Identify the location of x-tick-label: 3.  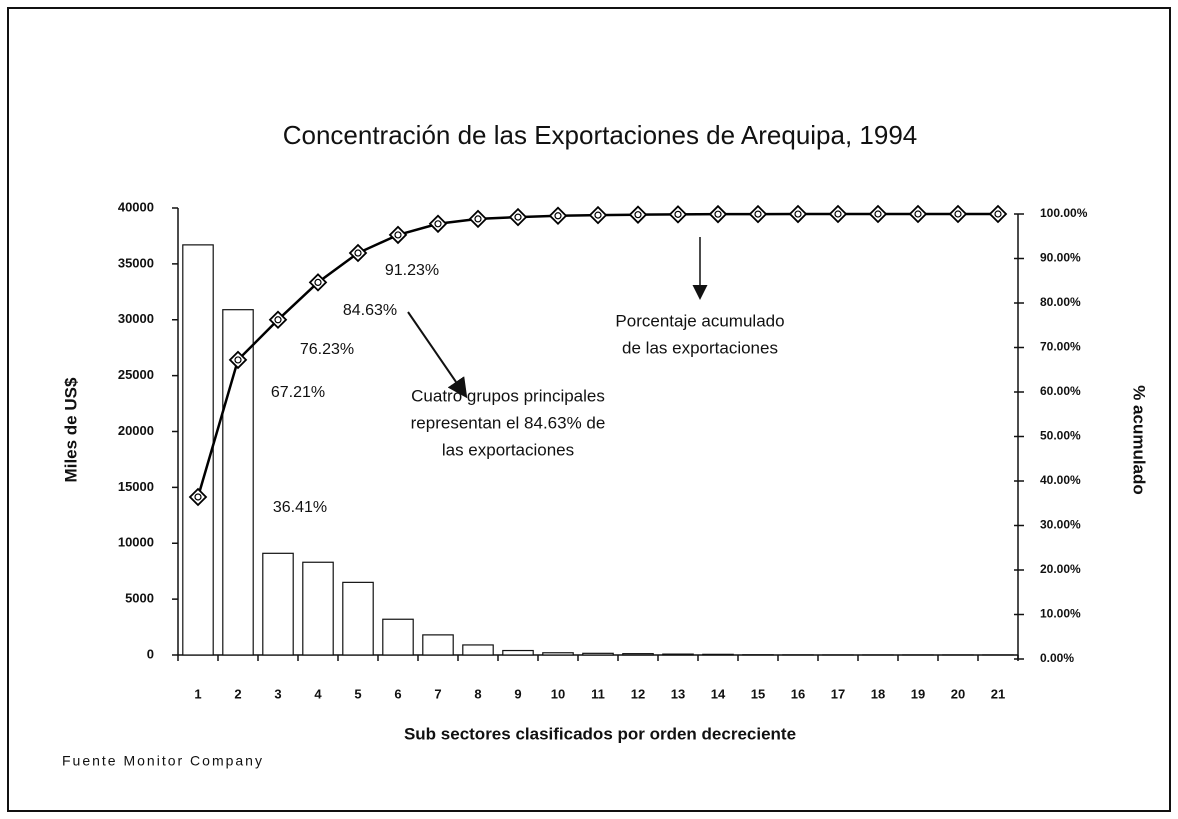
(277, 693).